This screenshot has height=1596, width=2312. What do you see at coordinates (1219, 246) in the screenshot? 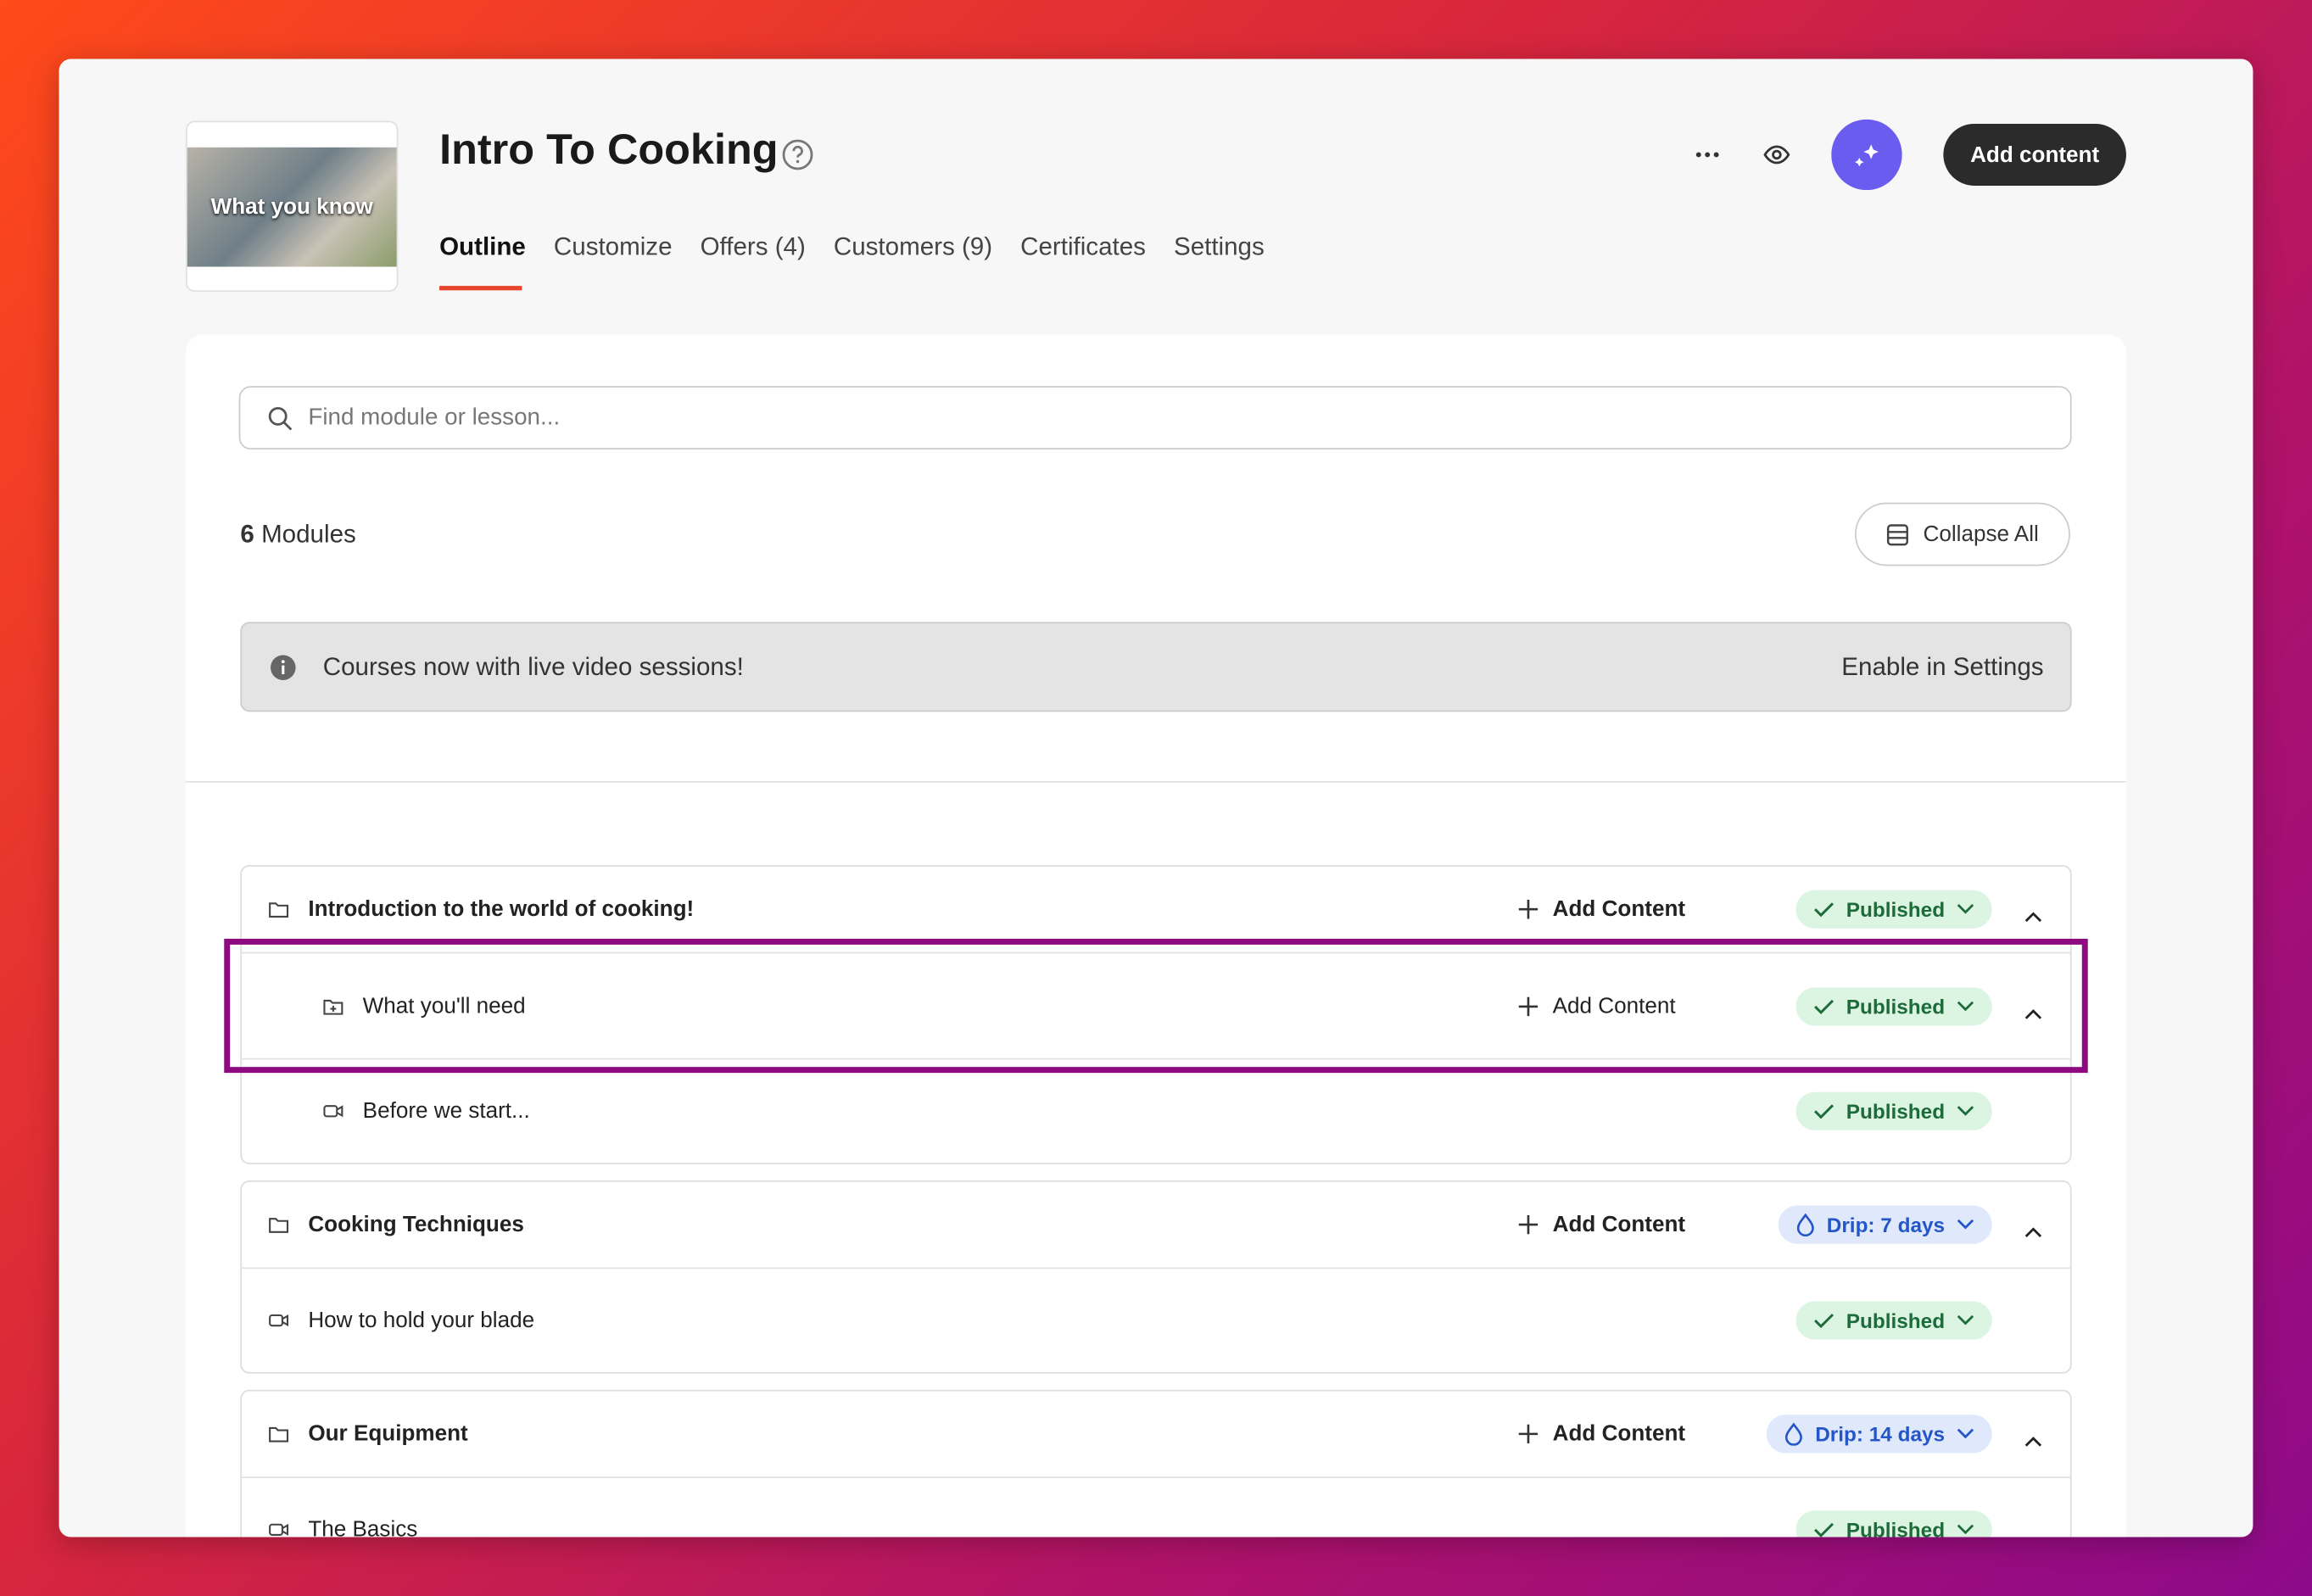
I see `tab: Settings` at bounding box center [1219, 246].